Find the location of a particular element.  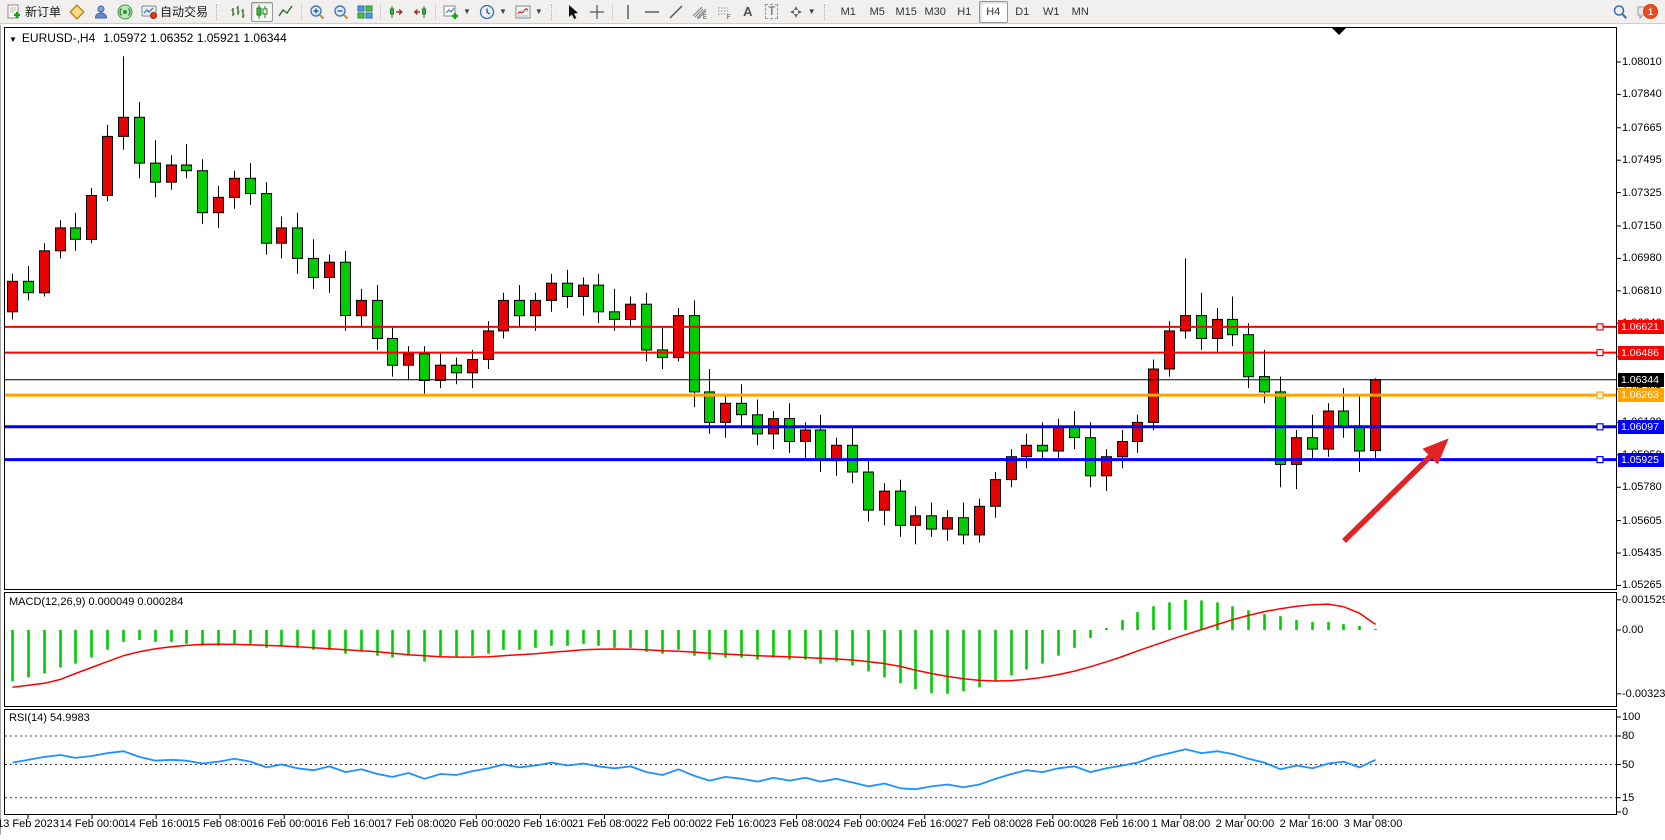

auto-scroll-icon is located at coordinates (396, 12).